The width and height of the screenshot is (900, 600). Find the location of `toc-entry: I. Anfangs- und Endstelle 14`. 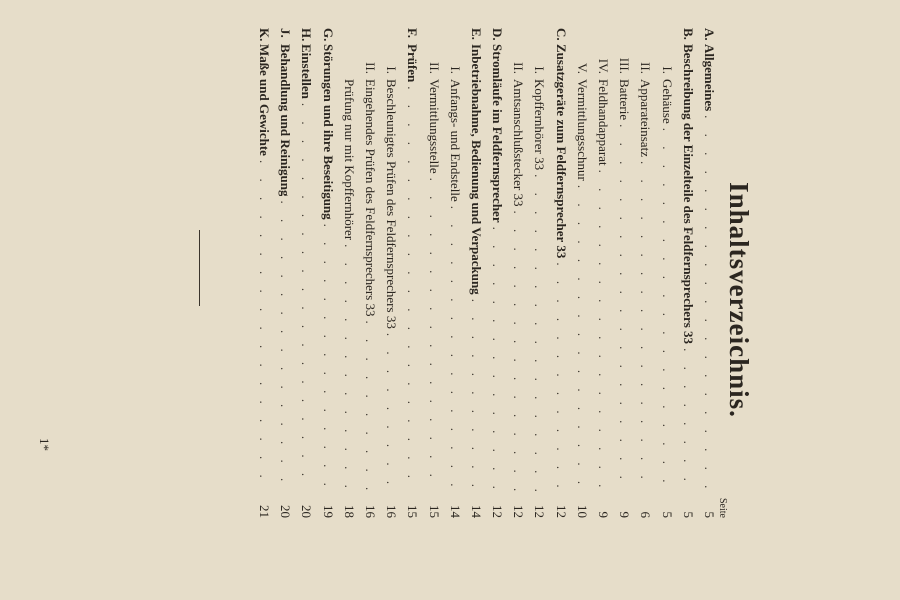

toc-entry: I. Anfangs- und Endstelle 14 is located at coordinates (452, 273).